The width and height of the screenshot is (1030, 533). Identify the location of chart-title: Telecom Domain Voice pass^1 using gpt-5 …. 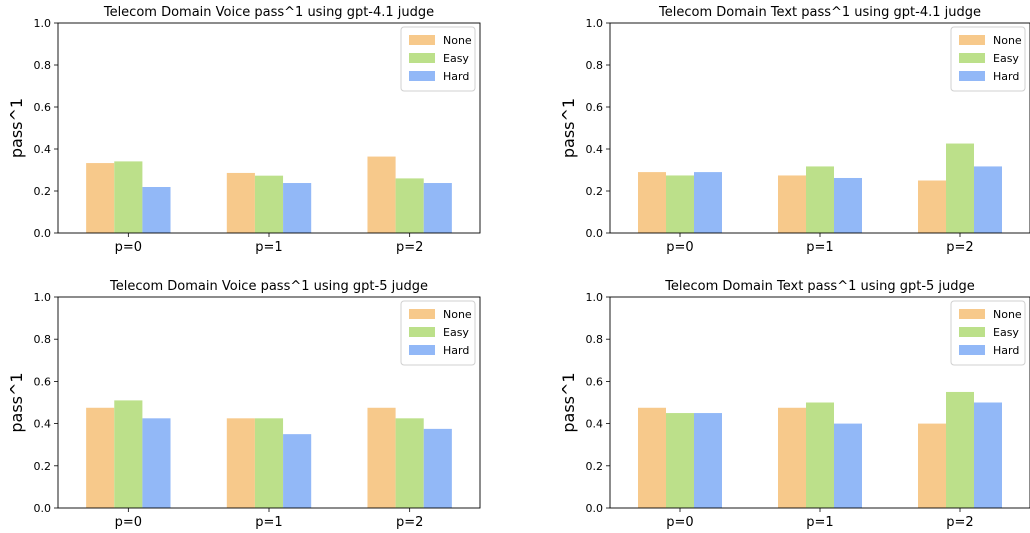
(268, 286).